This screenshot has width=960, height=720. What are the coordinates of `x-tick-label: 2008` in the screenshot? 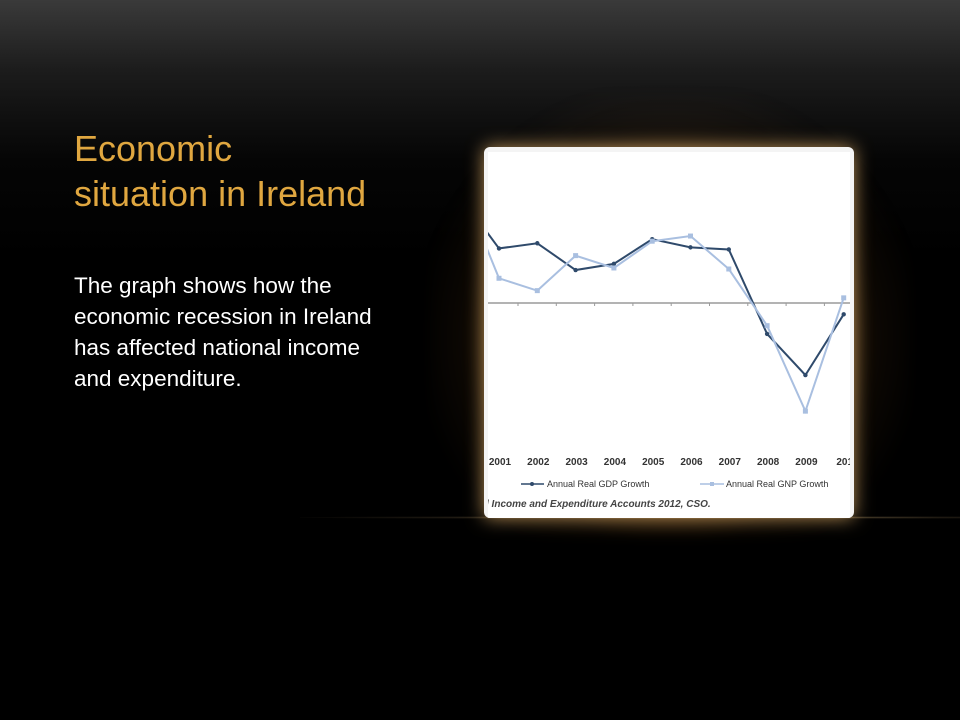 It's located at (768, 462).